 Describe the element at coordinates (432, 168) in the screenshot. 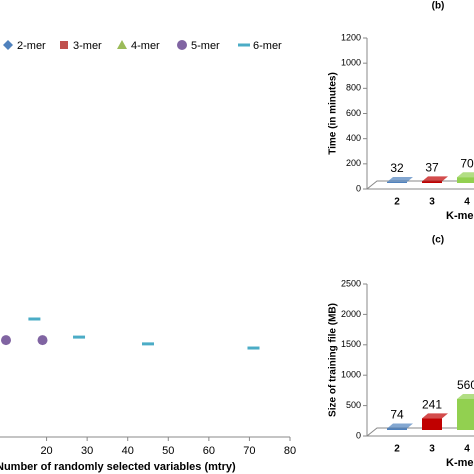

I see `value-label: 37` at that location.